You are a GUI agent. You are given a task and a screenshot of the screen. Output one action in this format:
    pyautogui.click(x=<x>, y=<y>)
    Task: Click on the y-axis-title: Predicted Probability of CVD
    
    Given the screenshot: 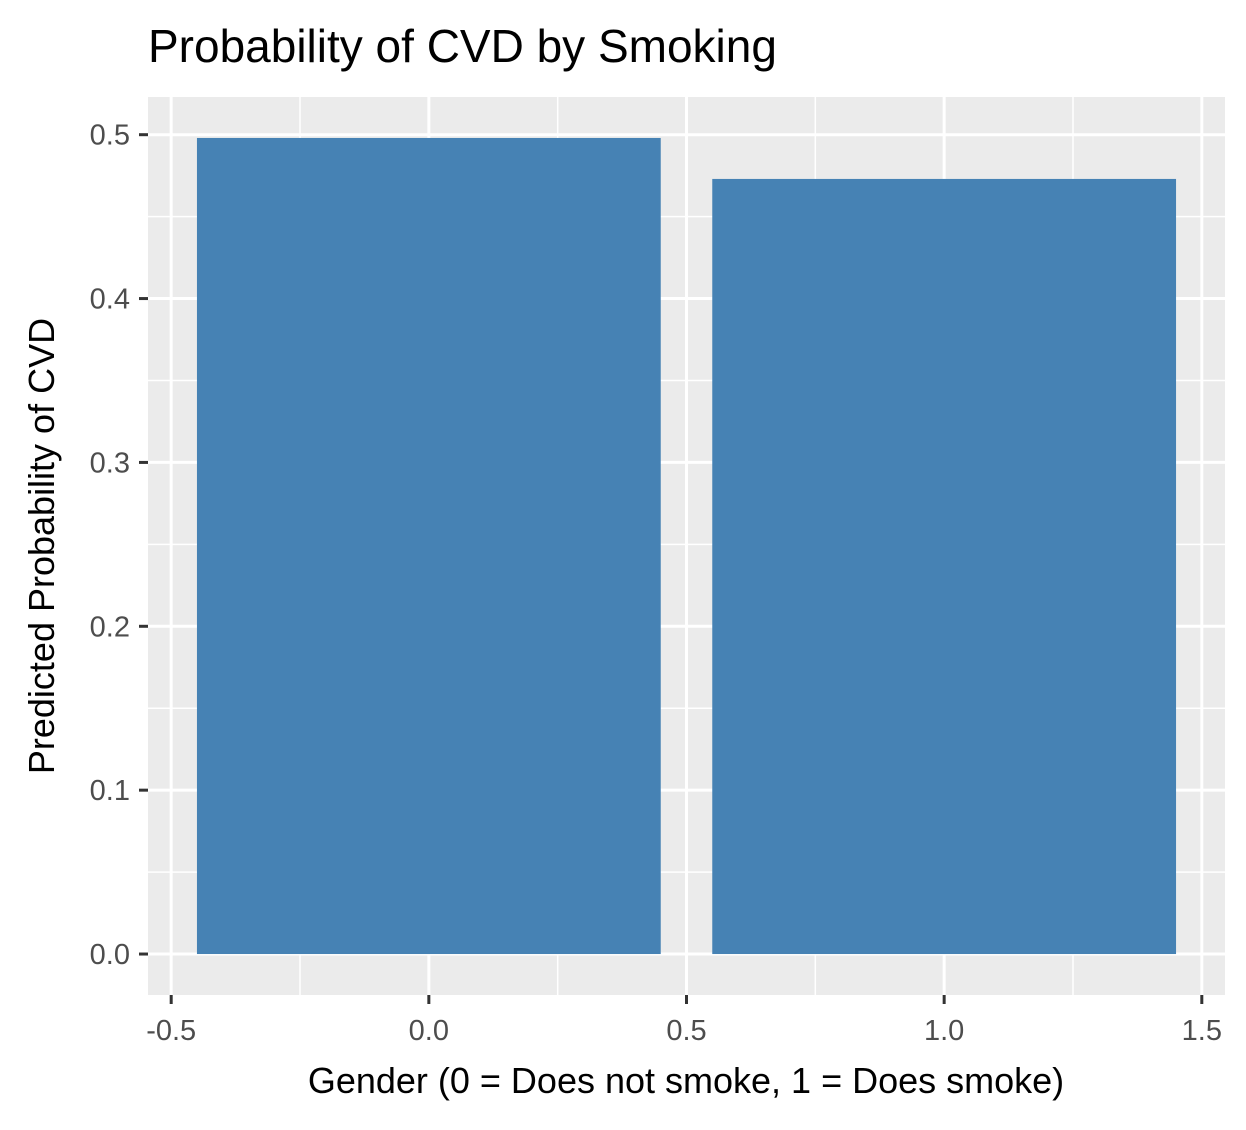 What is the action you would take?
    pyautogui.click(x=41, y=546)
    